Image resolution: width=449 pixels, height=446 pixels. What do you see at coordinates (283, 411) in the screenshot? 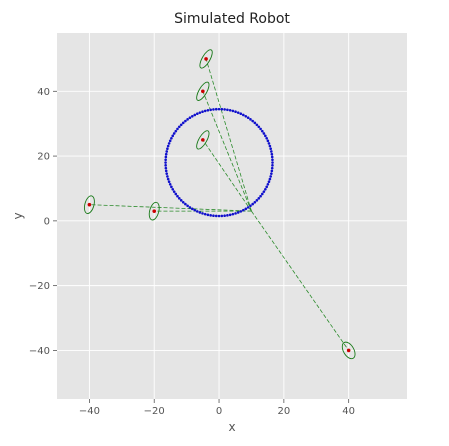
I see `x-tick-label: 20` at bounding box center [283, 411].